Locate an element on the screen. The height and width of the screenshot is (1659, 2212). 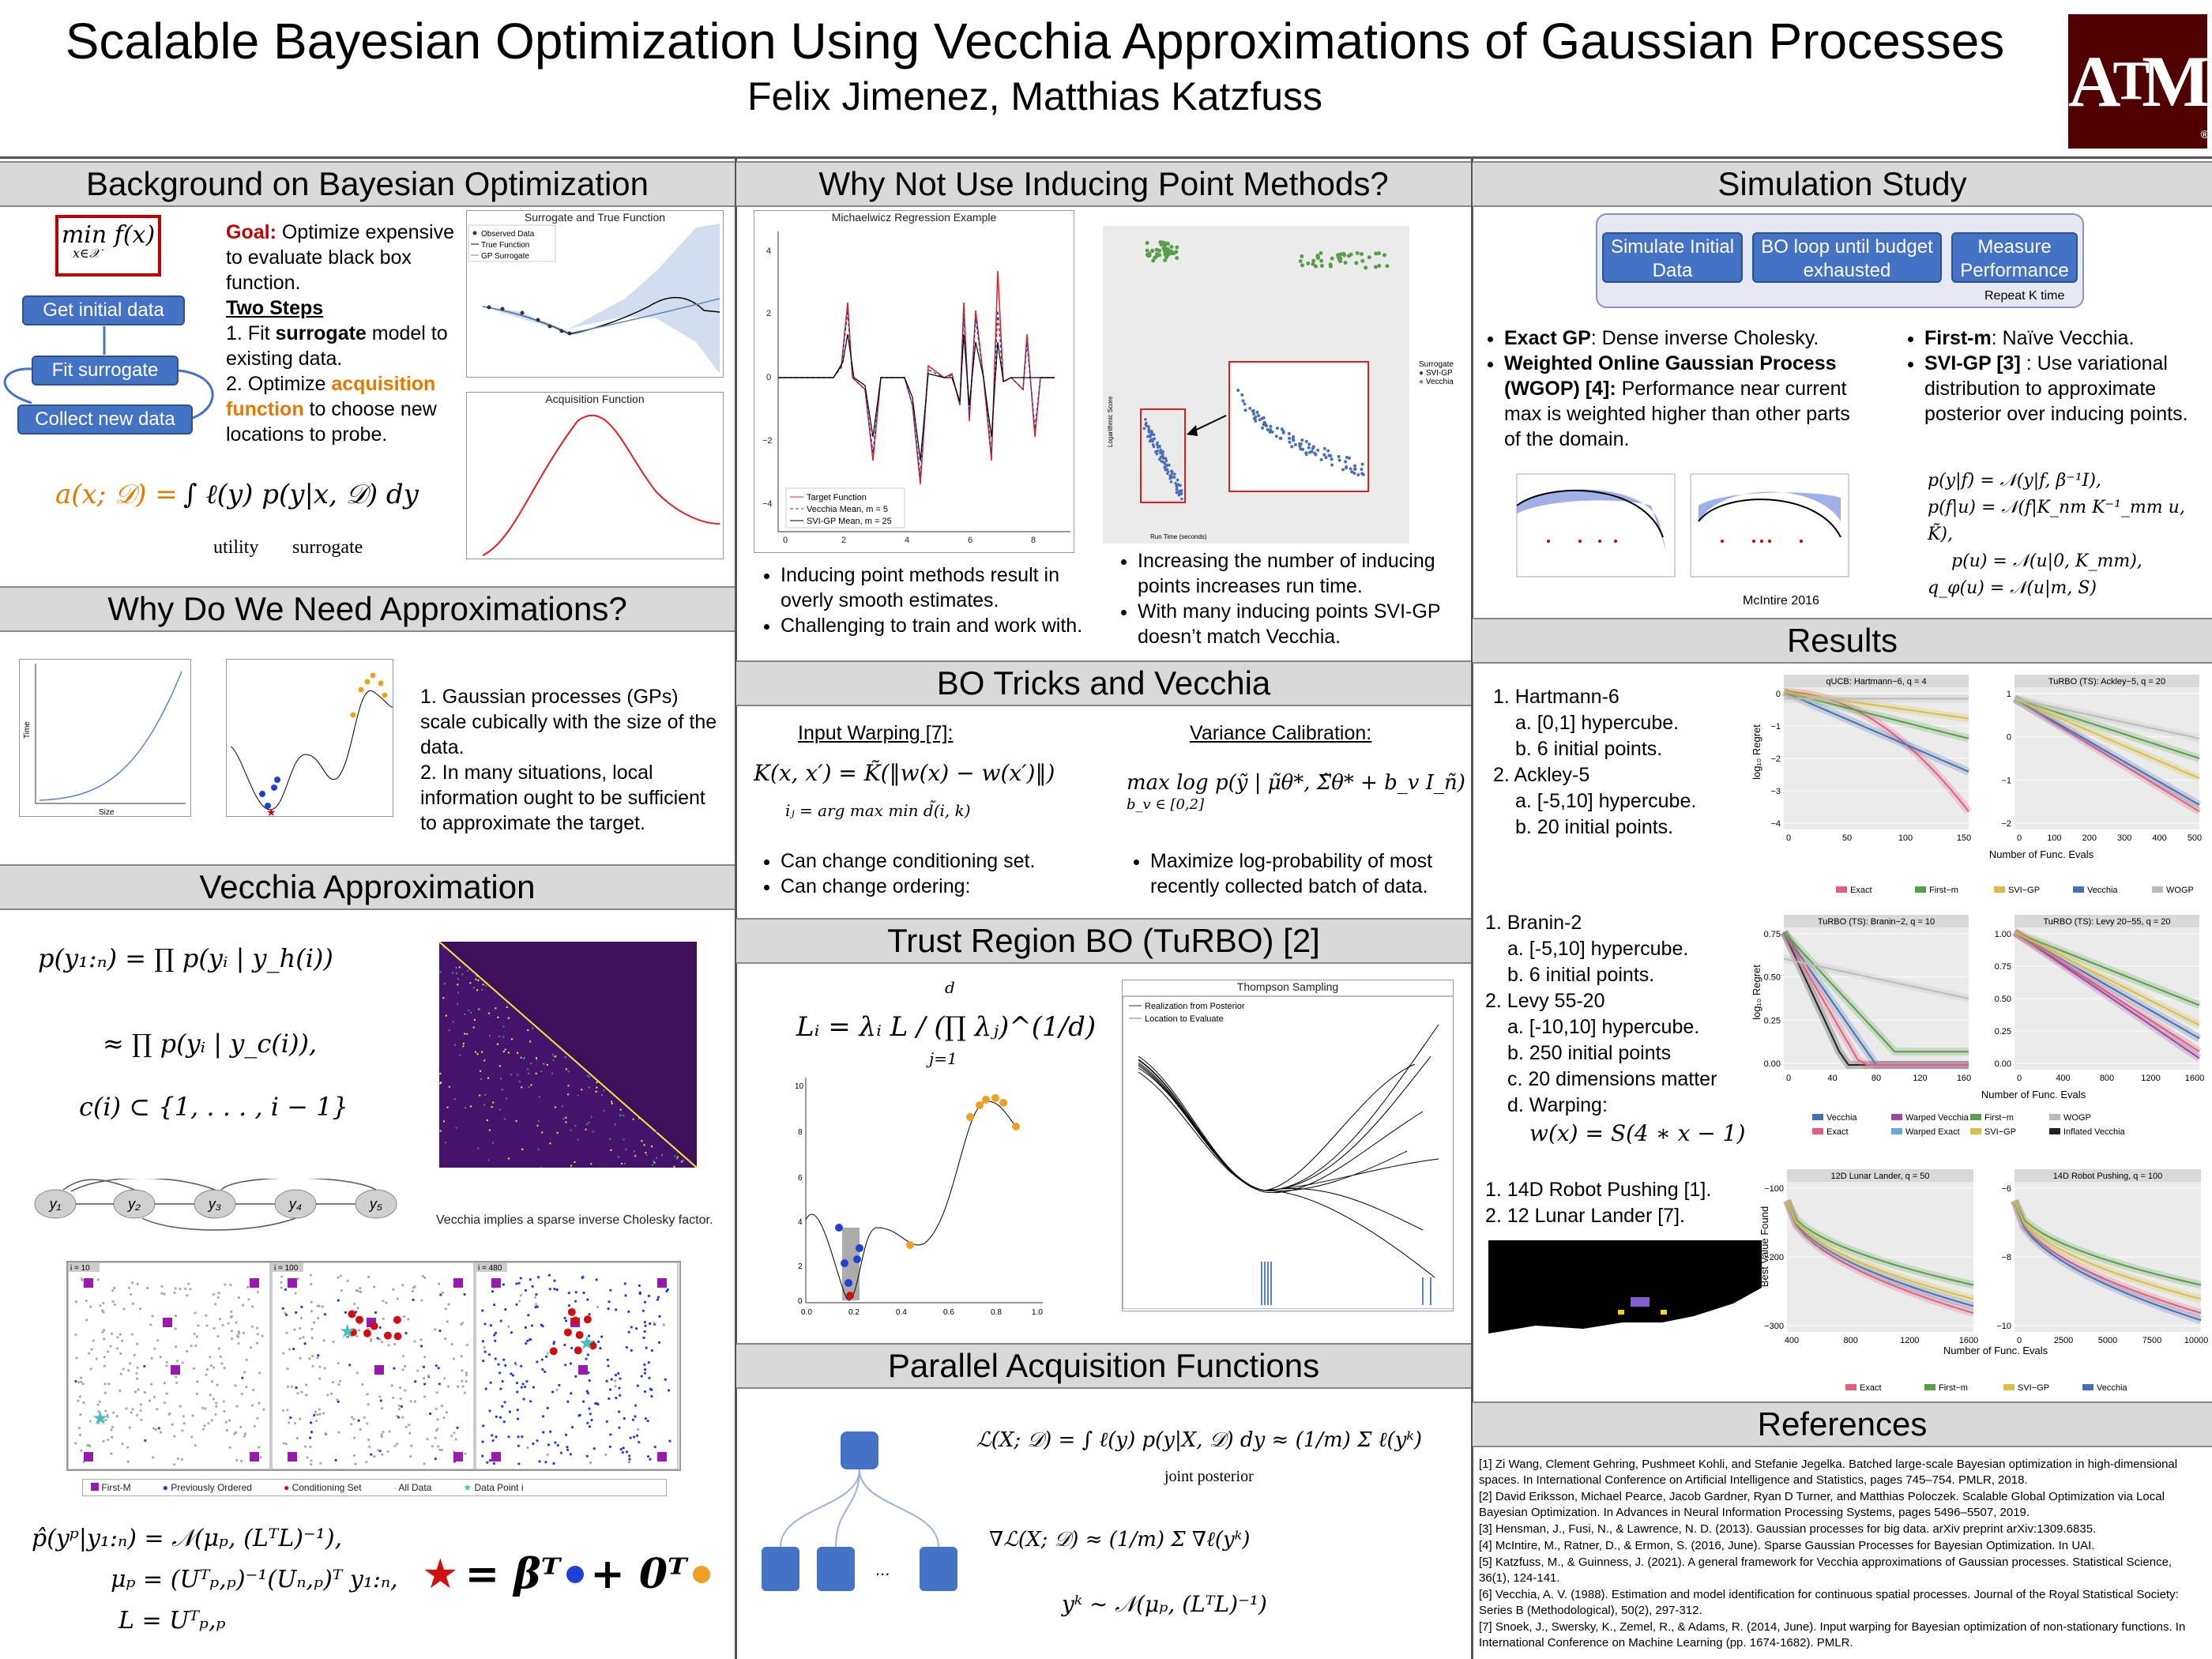
results-tick-x: 40 is located at coordinates (1832, 1079).